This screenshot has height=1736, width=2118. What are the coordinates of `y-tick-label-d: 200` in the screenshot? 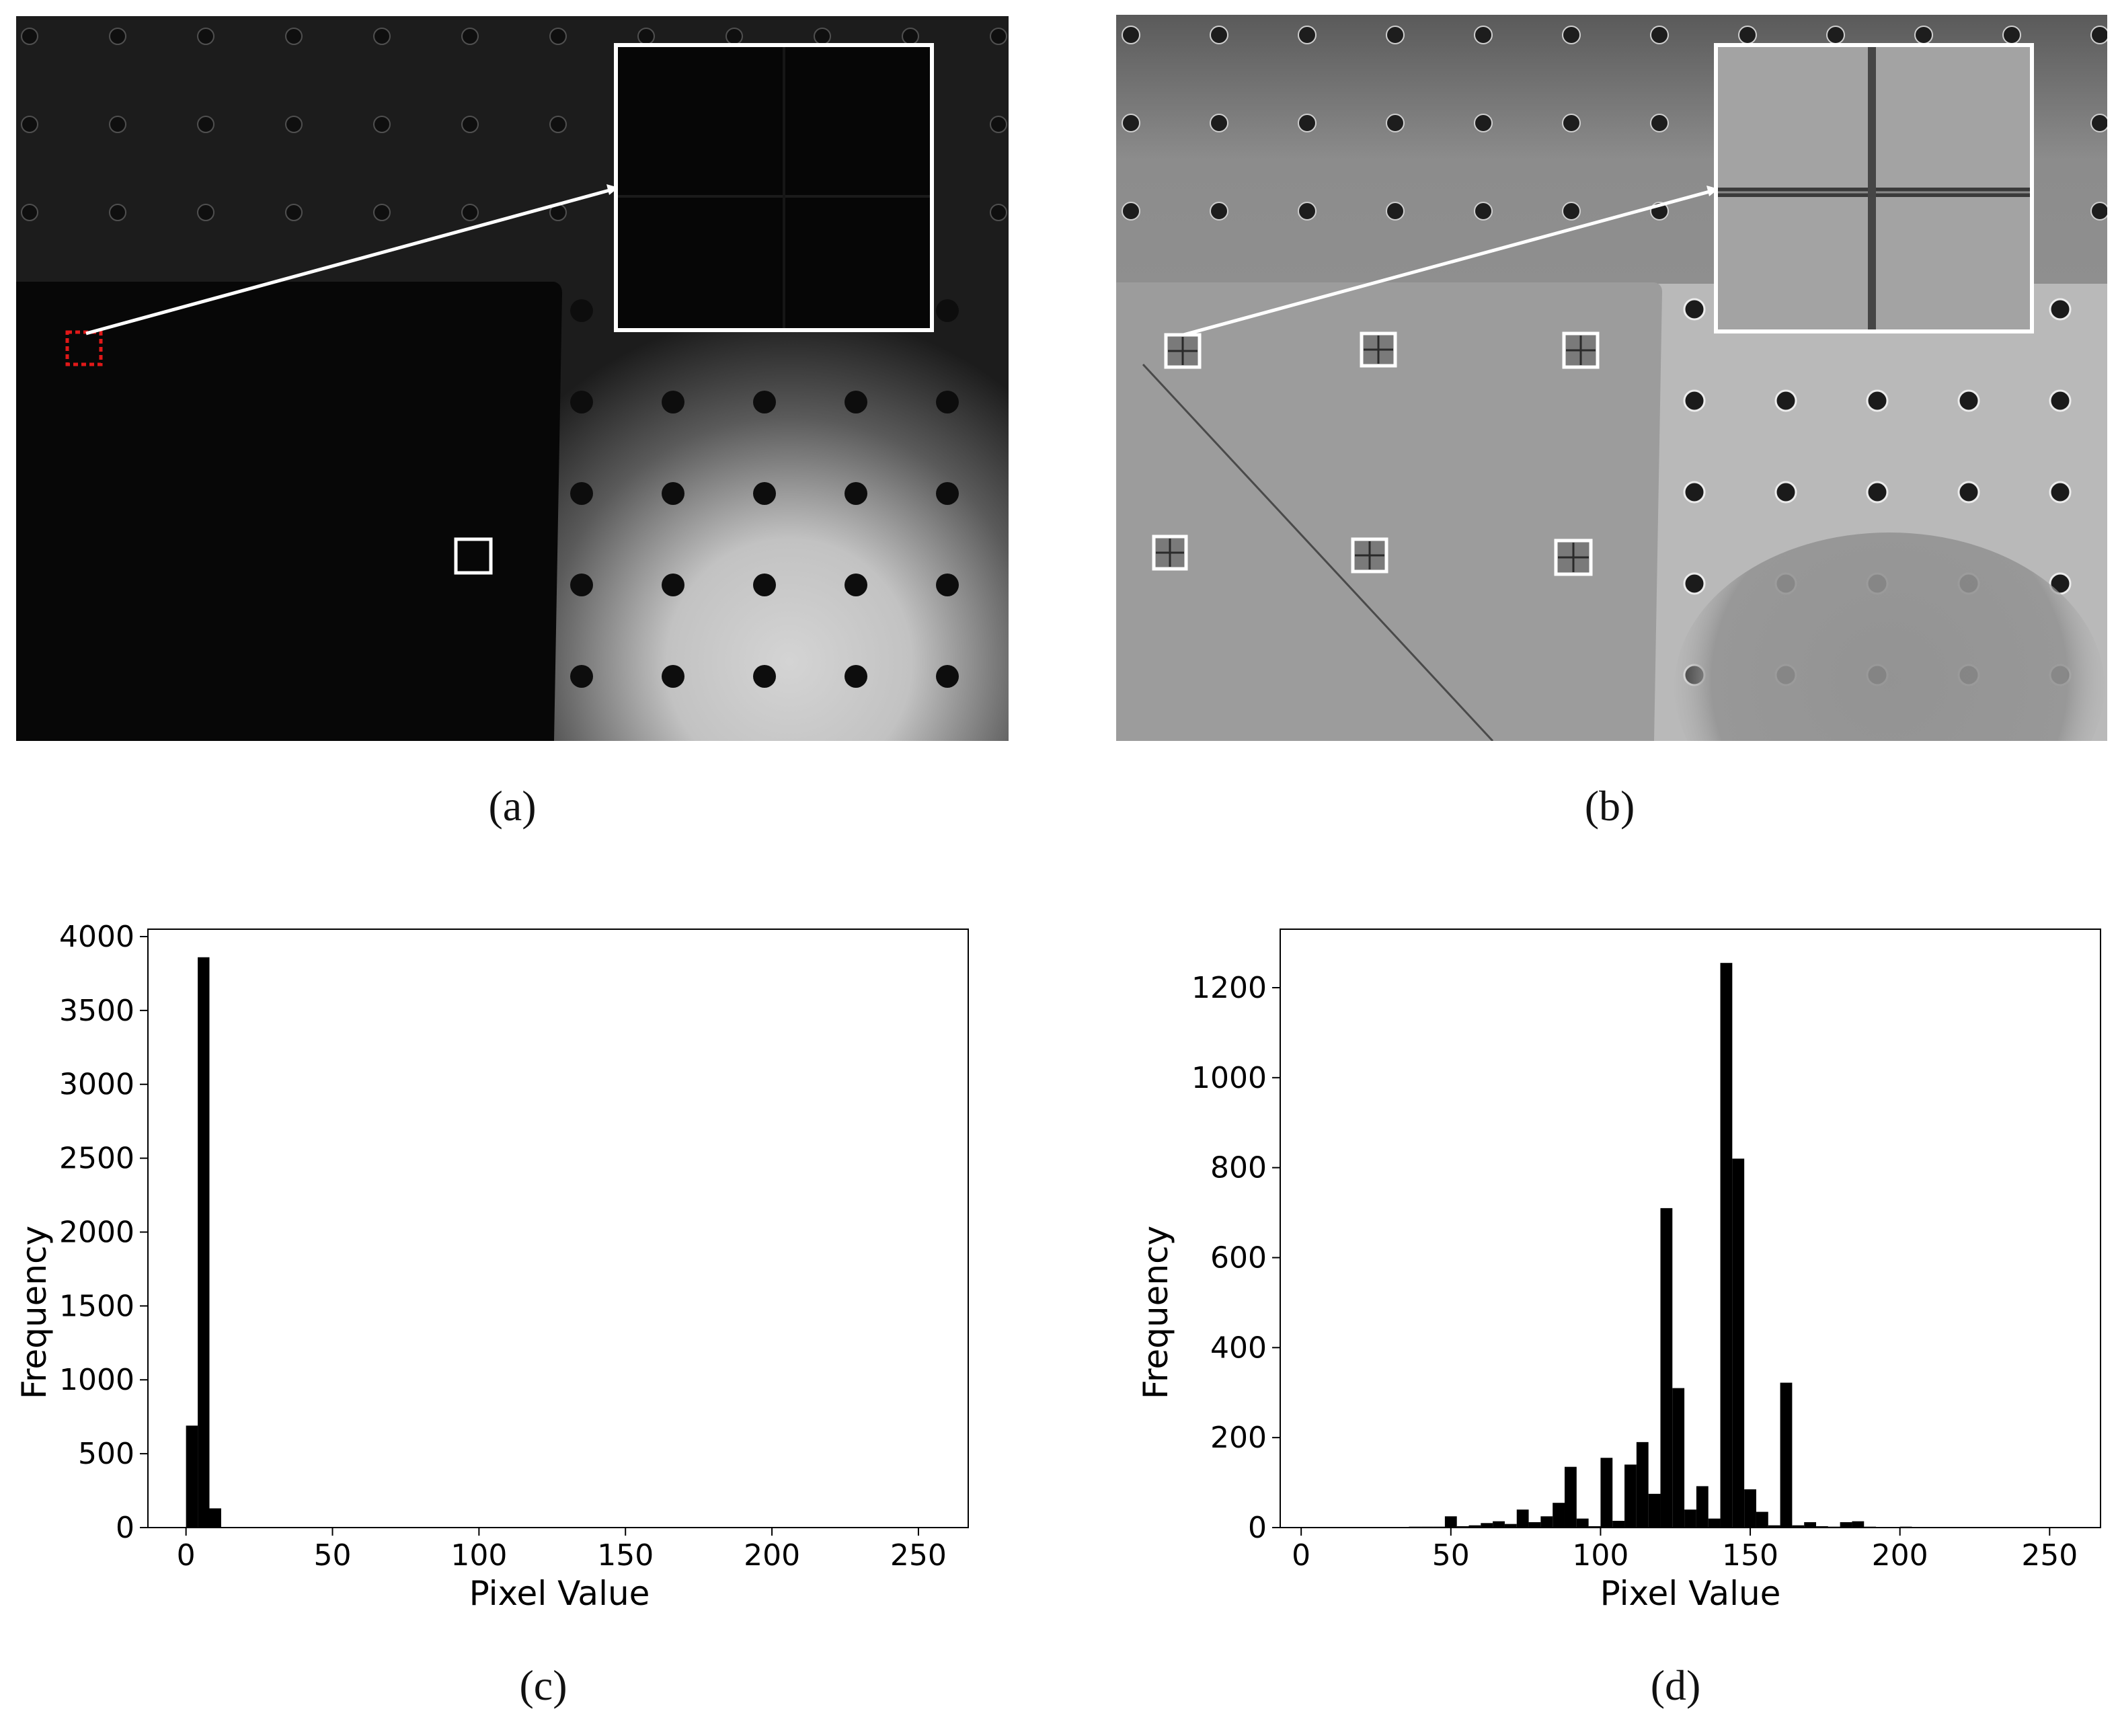 It's located at (1238, 1438).